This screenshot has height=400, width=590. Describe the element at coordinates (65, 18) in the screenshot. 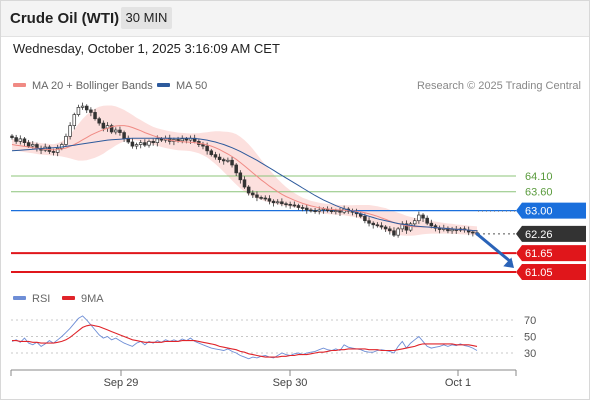

I see `instrument-title: Crude Oil (WTI)` at that location.